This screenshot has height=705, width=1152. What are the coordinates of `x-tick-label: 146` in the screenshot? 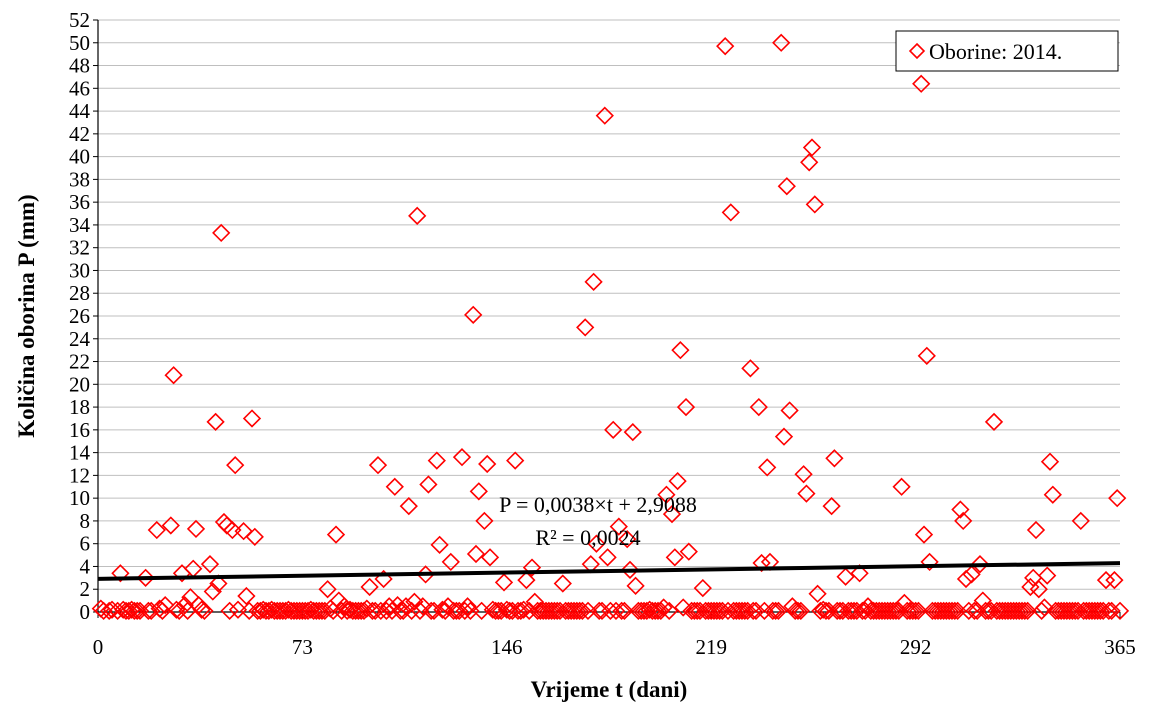 It's located at (507, 647).